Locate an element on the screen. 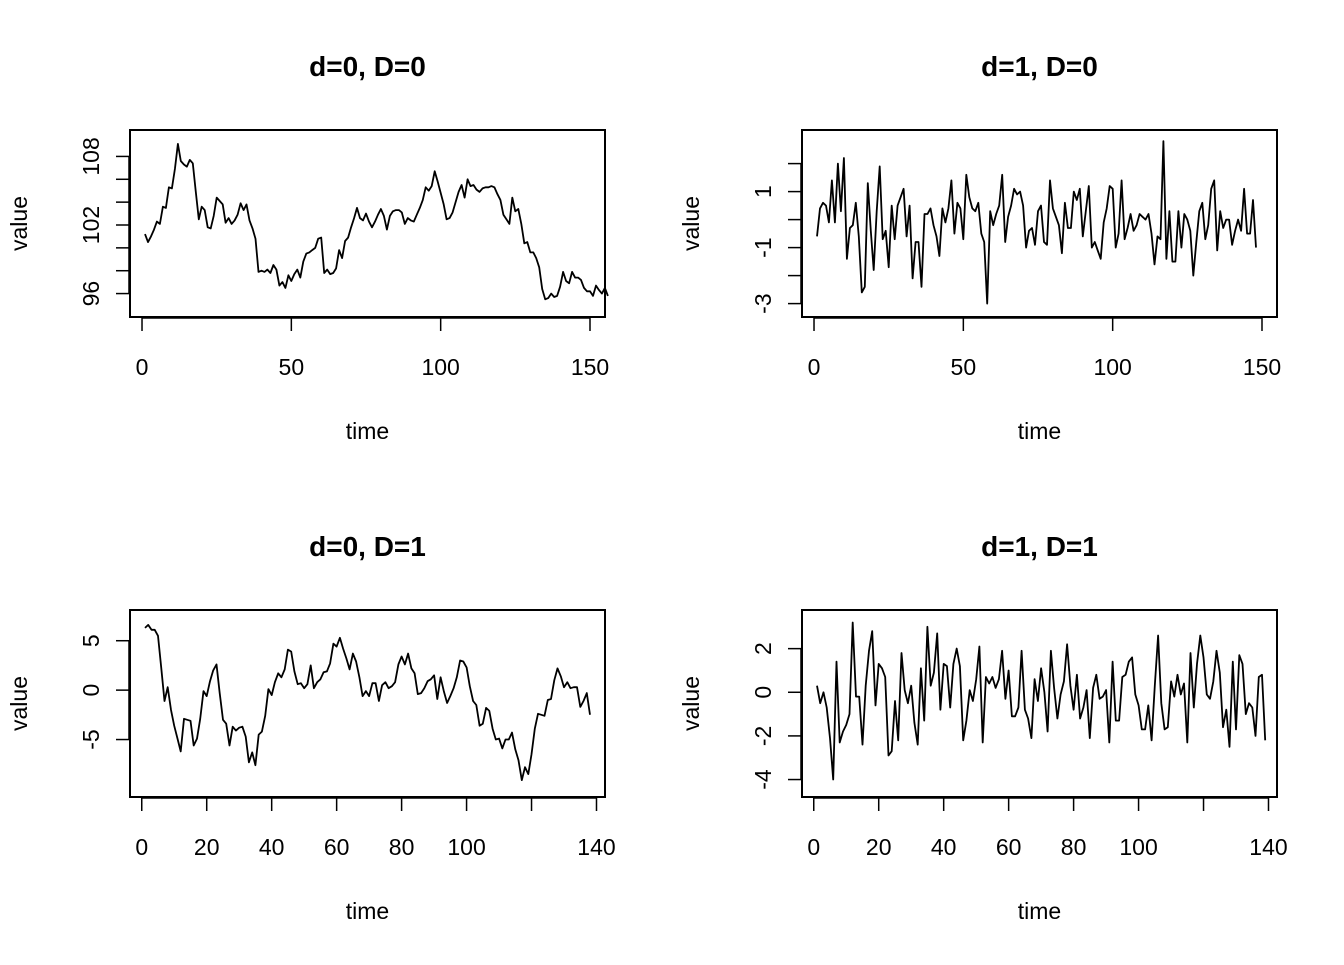 The width and height of the screenshot is (1344, 965). y-tick-label: 102 is located at coordinates (91, 225).